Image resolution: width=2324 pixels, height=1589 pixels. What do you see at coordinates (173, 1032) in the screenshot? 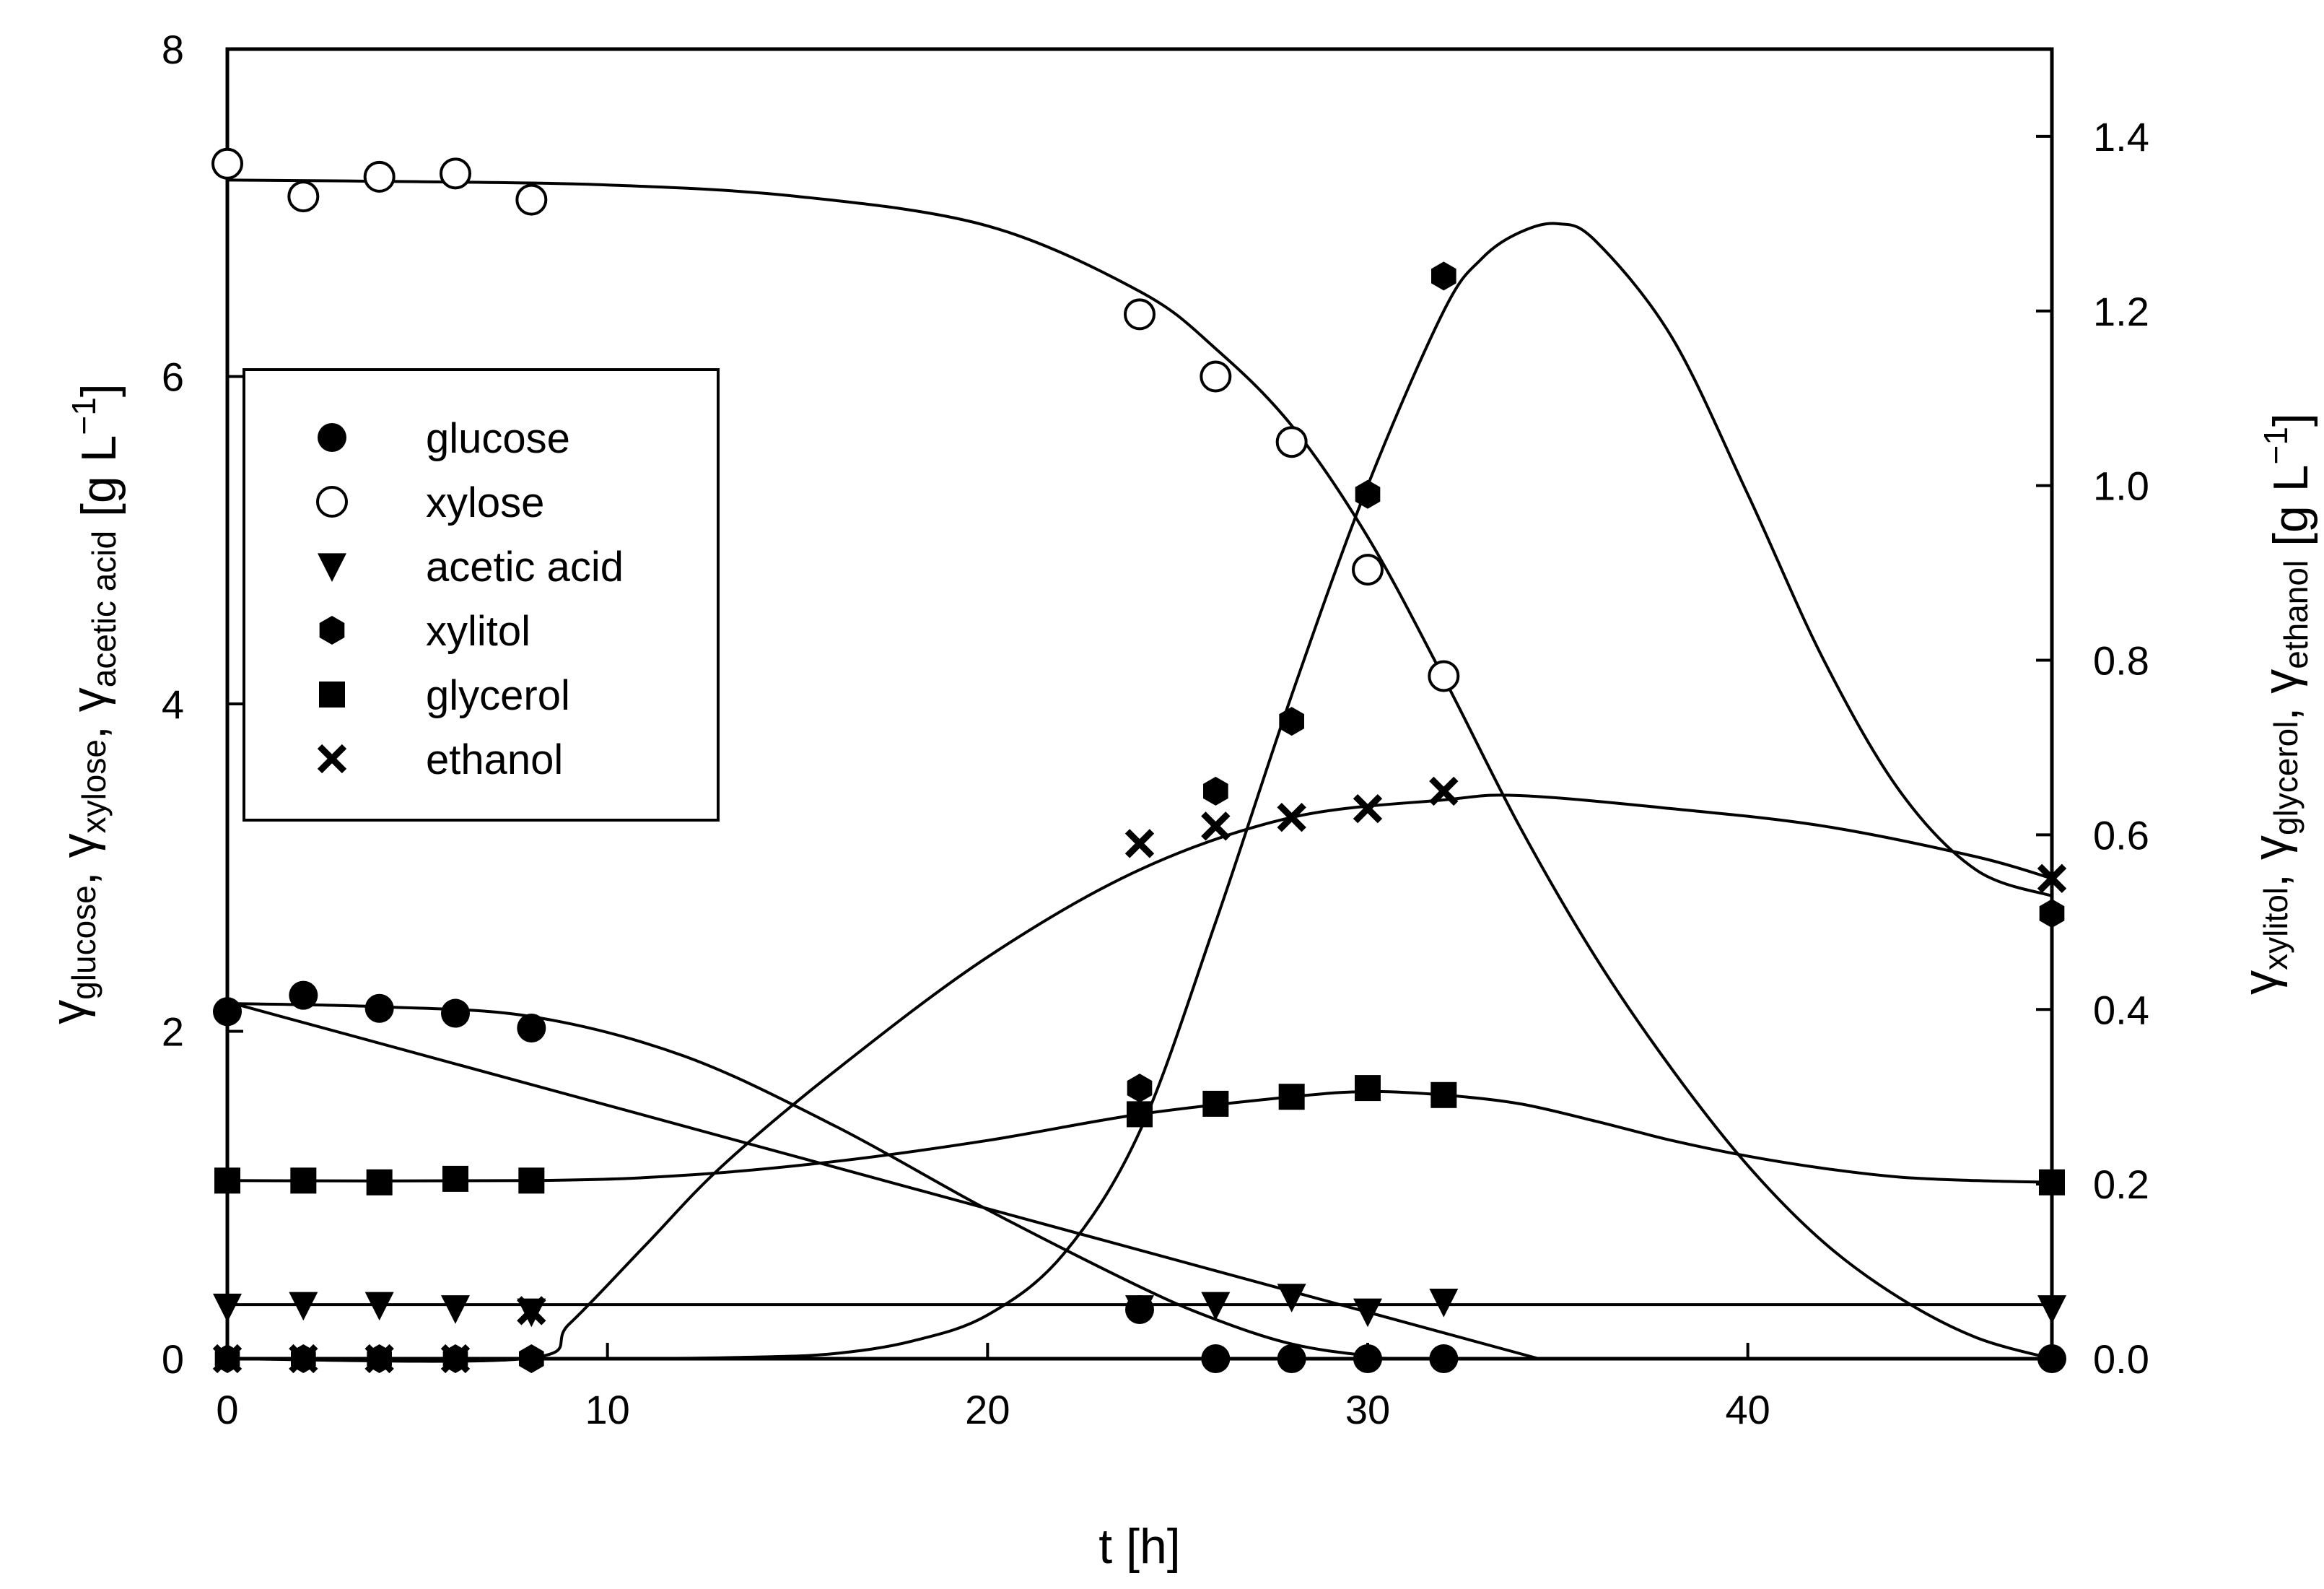
I see `left-tick-label: 2` at bounding box center [173, 1032].